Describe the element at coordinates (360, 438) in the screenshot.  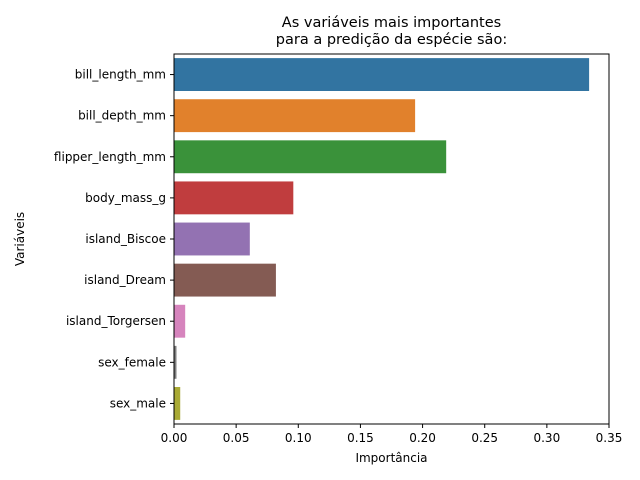
I see `x-tick-label: 0.15` at that location.